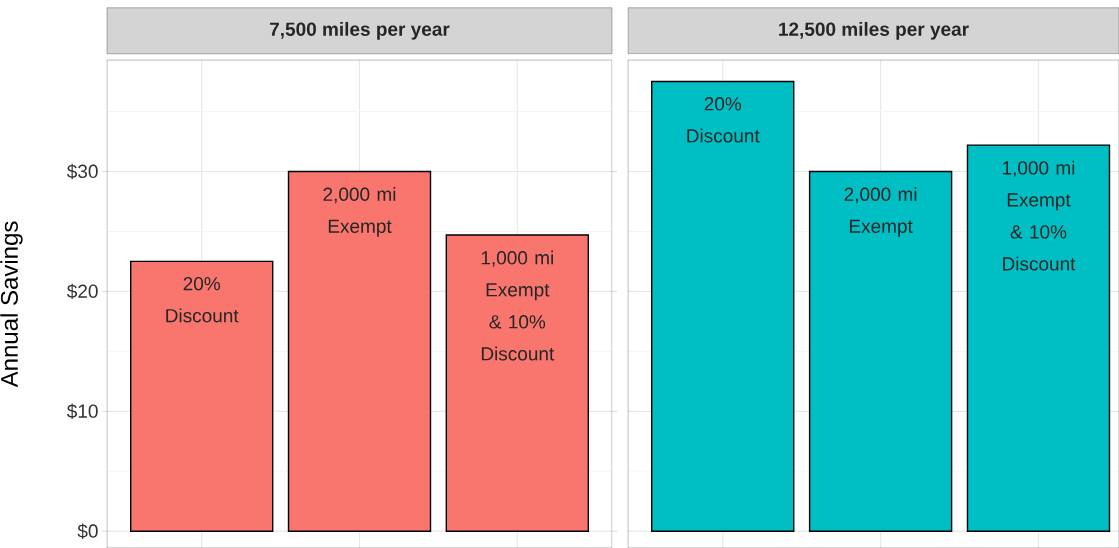 Image resolution: width=1119 pixels, height=548 pixels. Describe the element at coordinates (87, 531) in the screenshot. I see `y-tick-label: $0` at that location.